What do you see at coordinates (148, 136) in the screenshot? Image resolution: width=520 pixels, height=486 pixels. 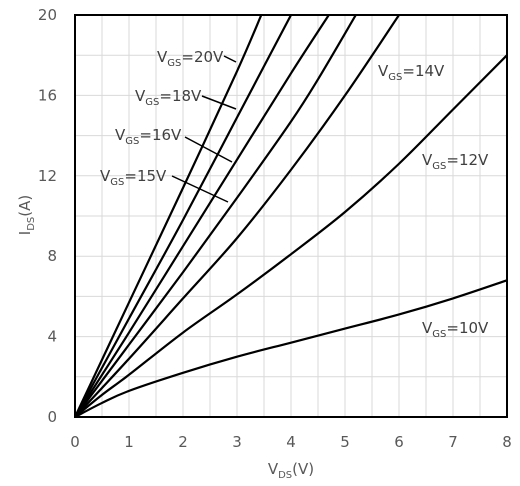 I see `series-label: VGS=16V` at bounding box center [148, 136].